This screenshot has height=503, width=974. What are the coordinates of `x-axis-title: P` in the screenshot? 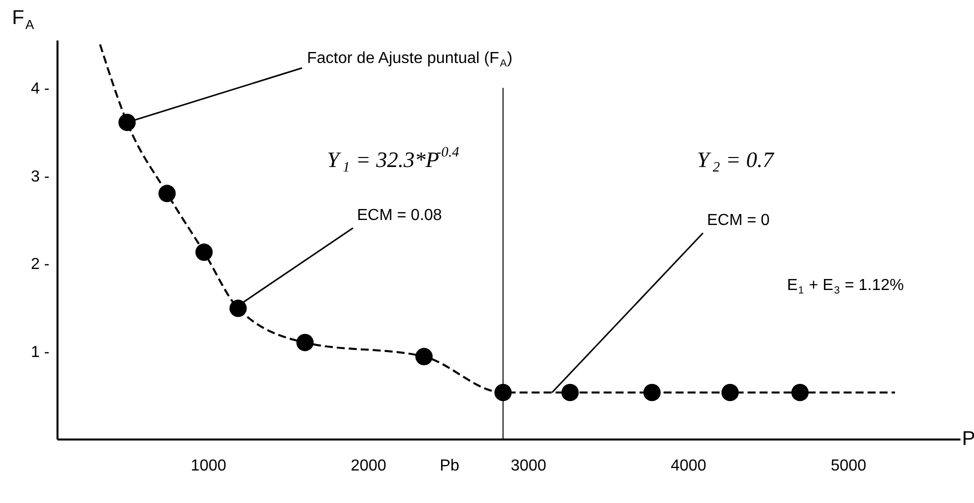 It's located at (968, 439).